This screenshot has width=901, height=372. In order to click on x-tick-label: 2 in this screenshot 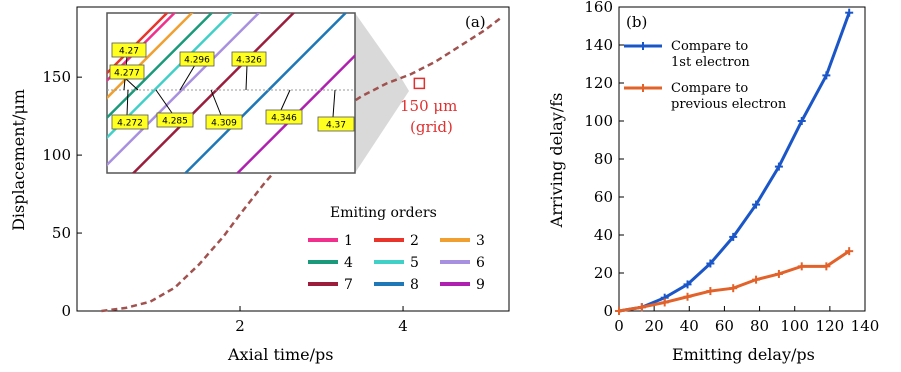, I will do `click(240, 326)`.